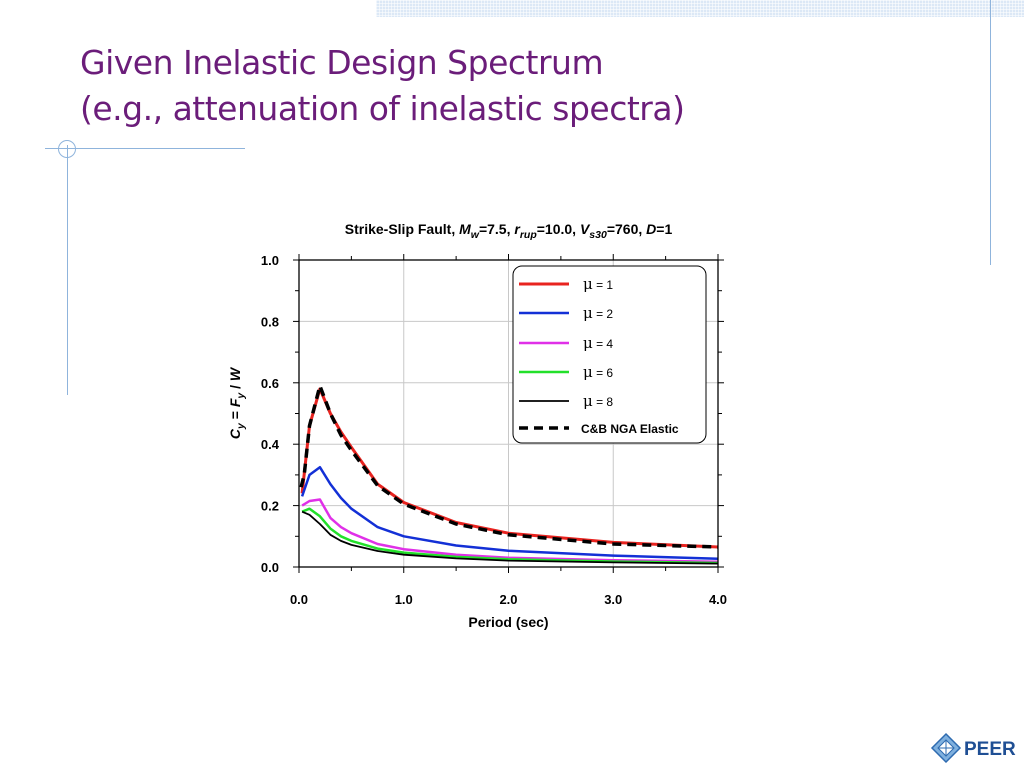 This screenshot has width=1024, height=768. Describe the element at coordinates (270, 567) in the screenshot. I see `y-tick-label: 0.0` at that location.